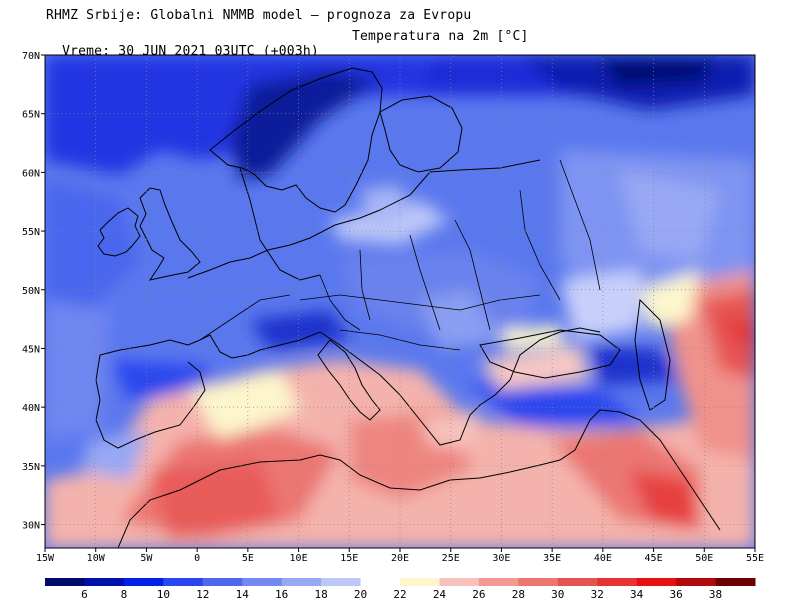 This screenshot has height=600, width=800. Describe the element at coordinates (202, 594) in the screenshot. I see `colorbar-label: 12` at that location.